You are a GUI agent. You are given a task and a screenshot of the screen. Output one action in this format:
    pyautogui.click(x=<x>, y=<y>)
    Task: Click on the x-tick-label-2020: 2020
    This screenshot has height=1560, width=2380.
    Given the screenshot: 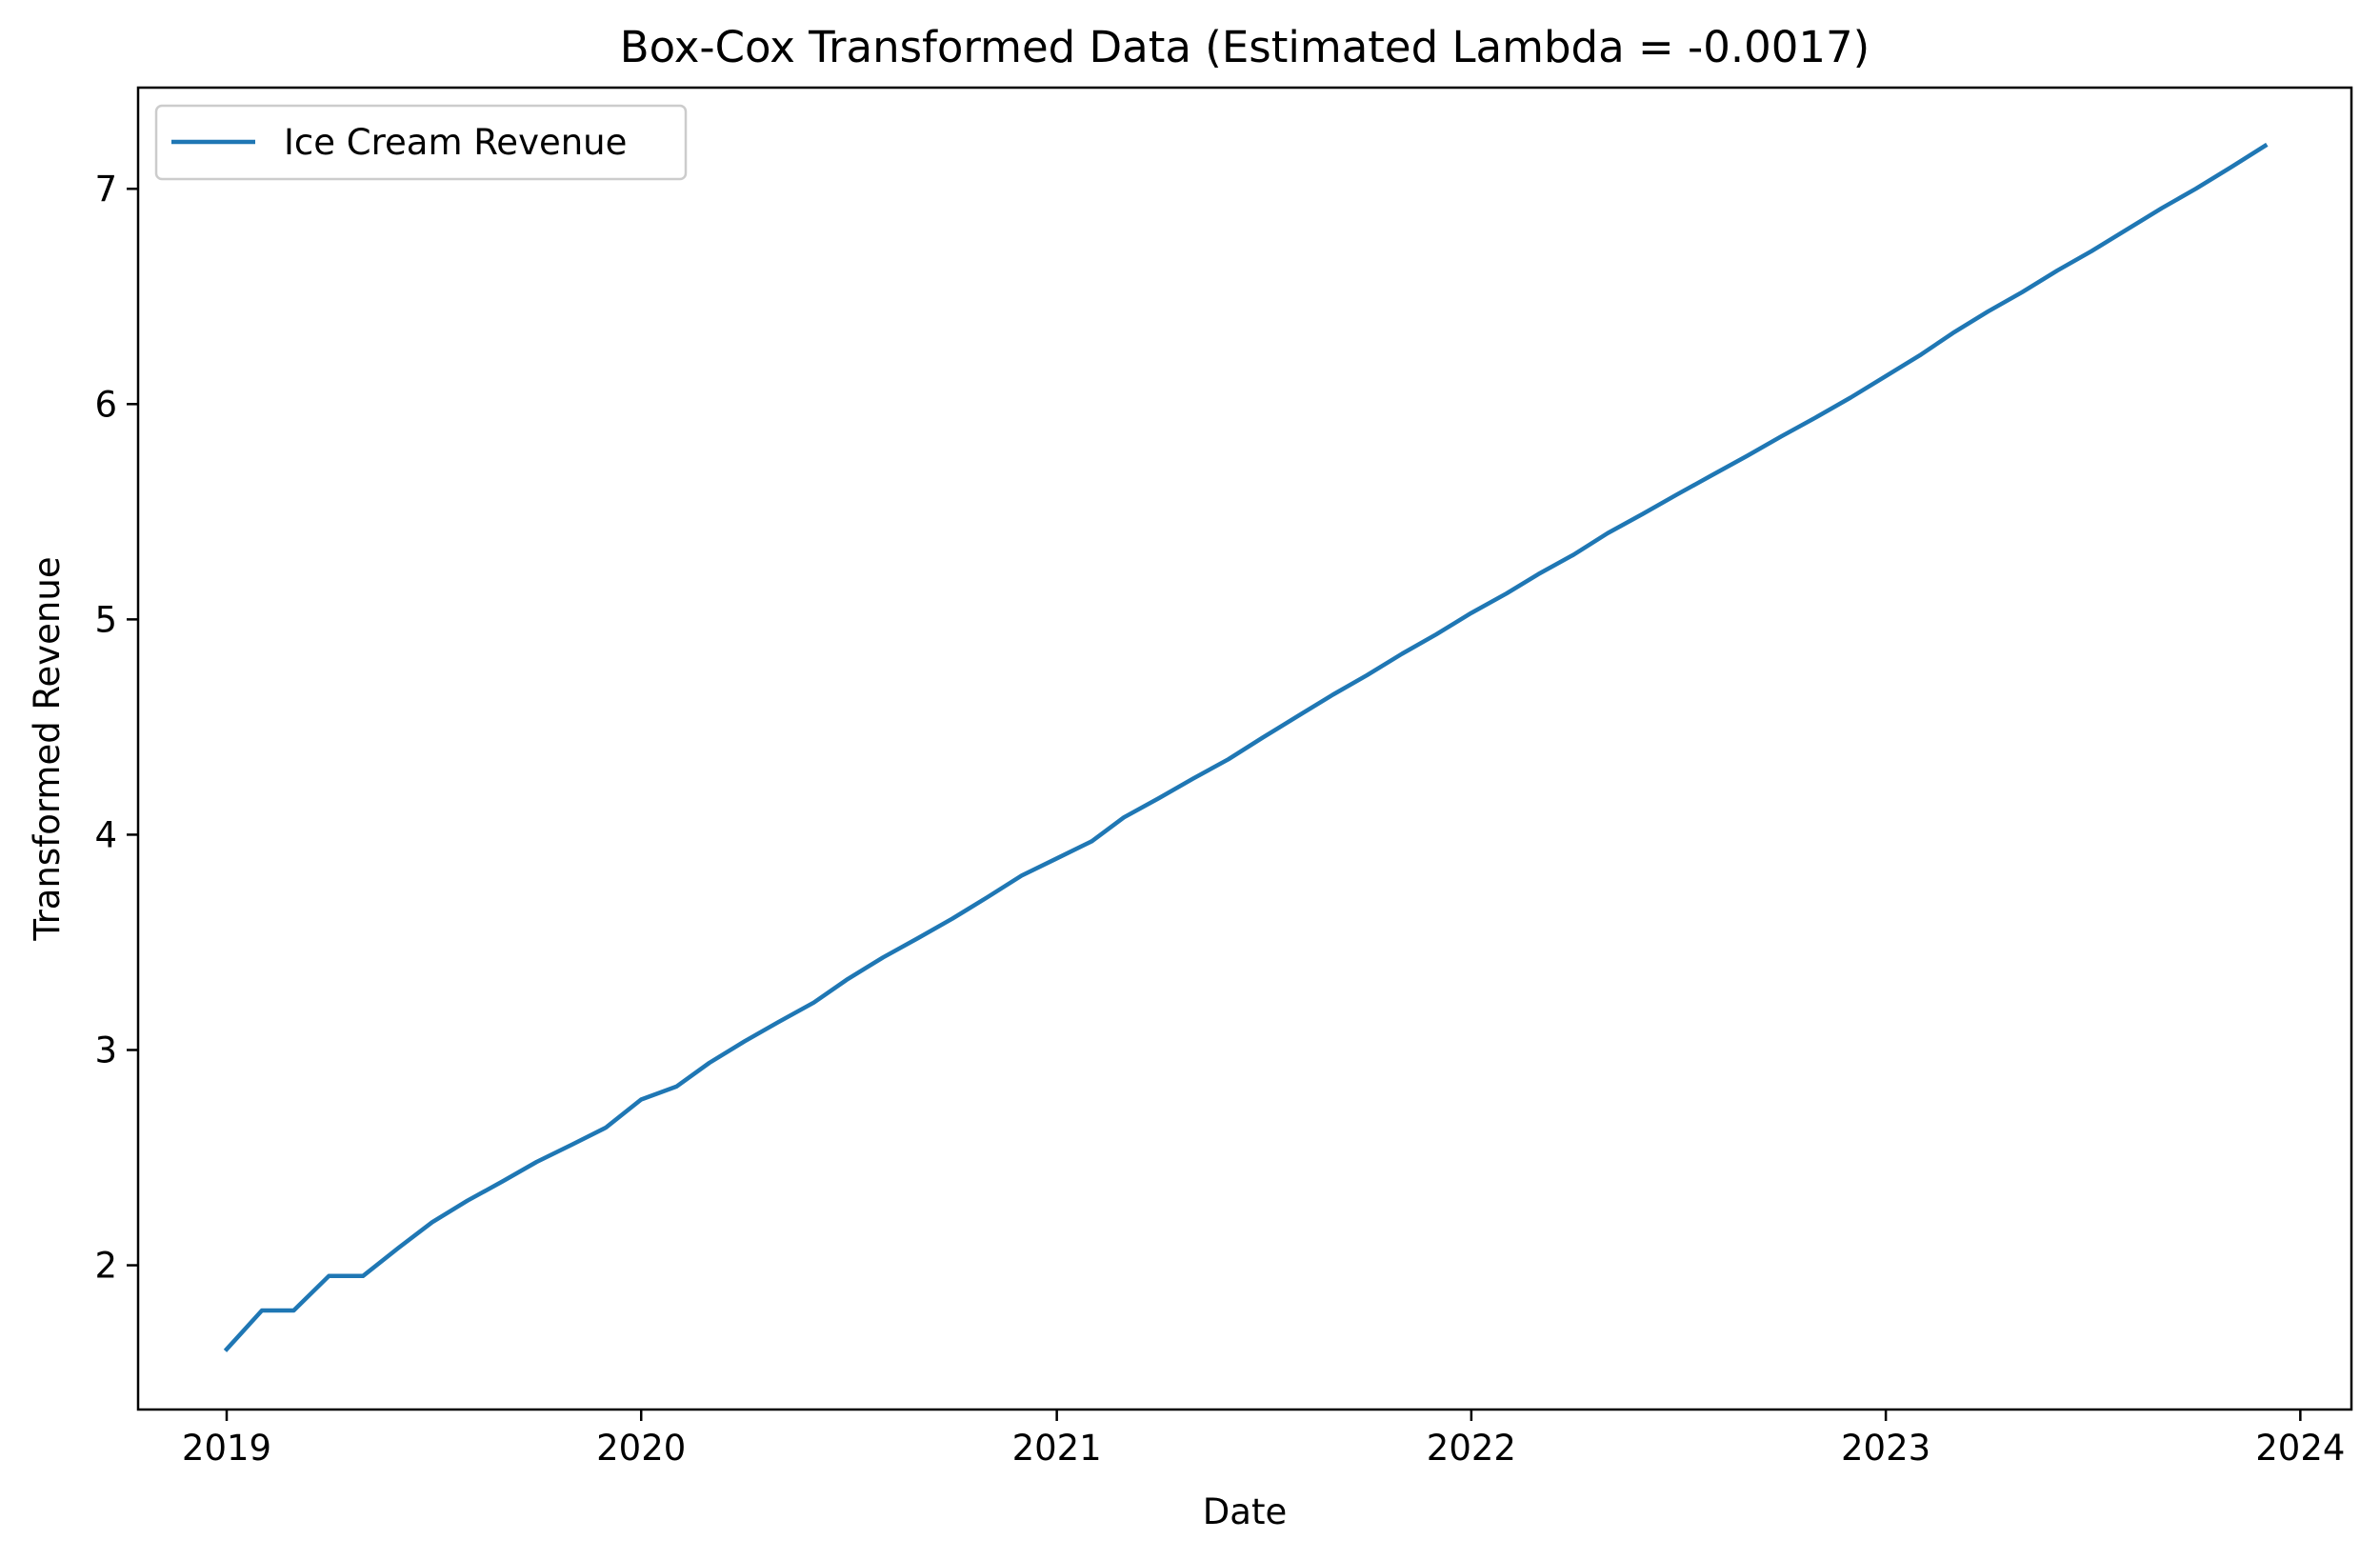 What is the action you would take?
    pyautogui.click(x=641, y=1448)
    